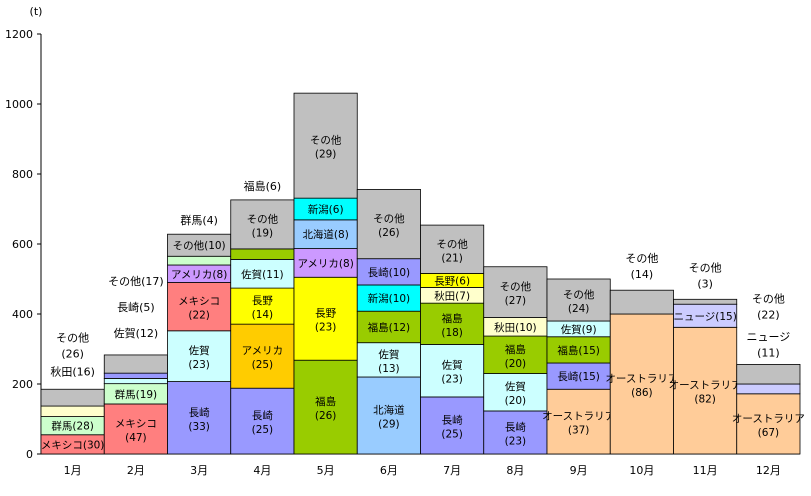 The width and height of the screenshot is (811, 496). What do you see at coordinates (579, 309) in the screenshot?
I see `segment-value-label: (24)` at bounding box center [579, 309].